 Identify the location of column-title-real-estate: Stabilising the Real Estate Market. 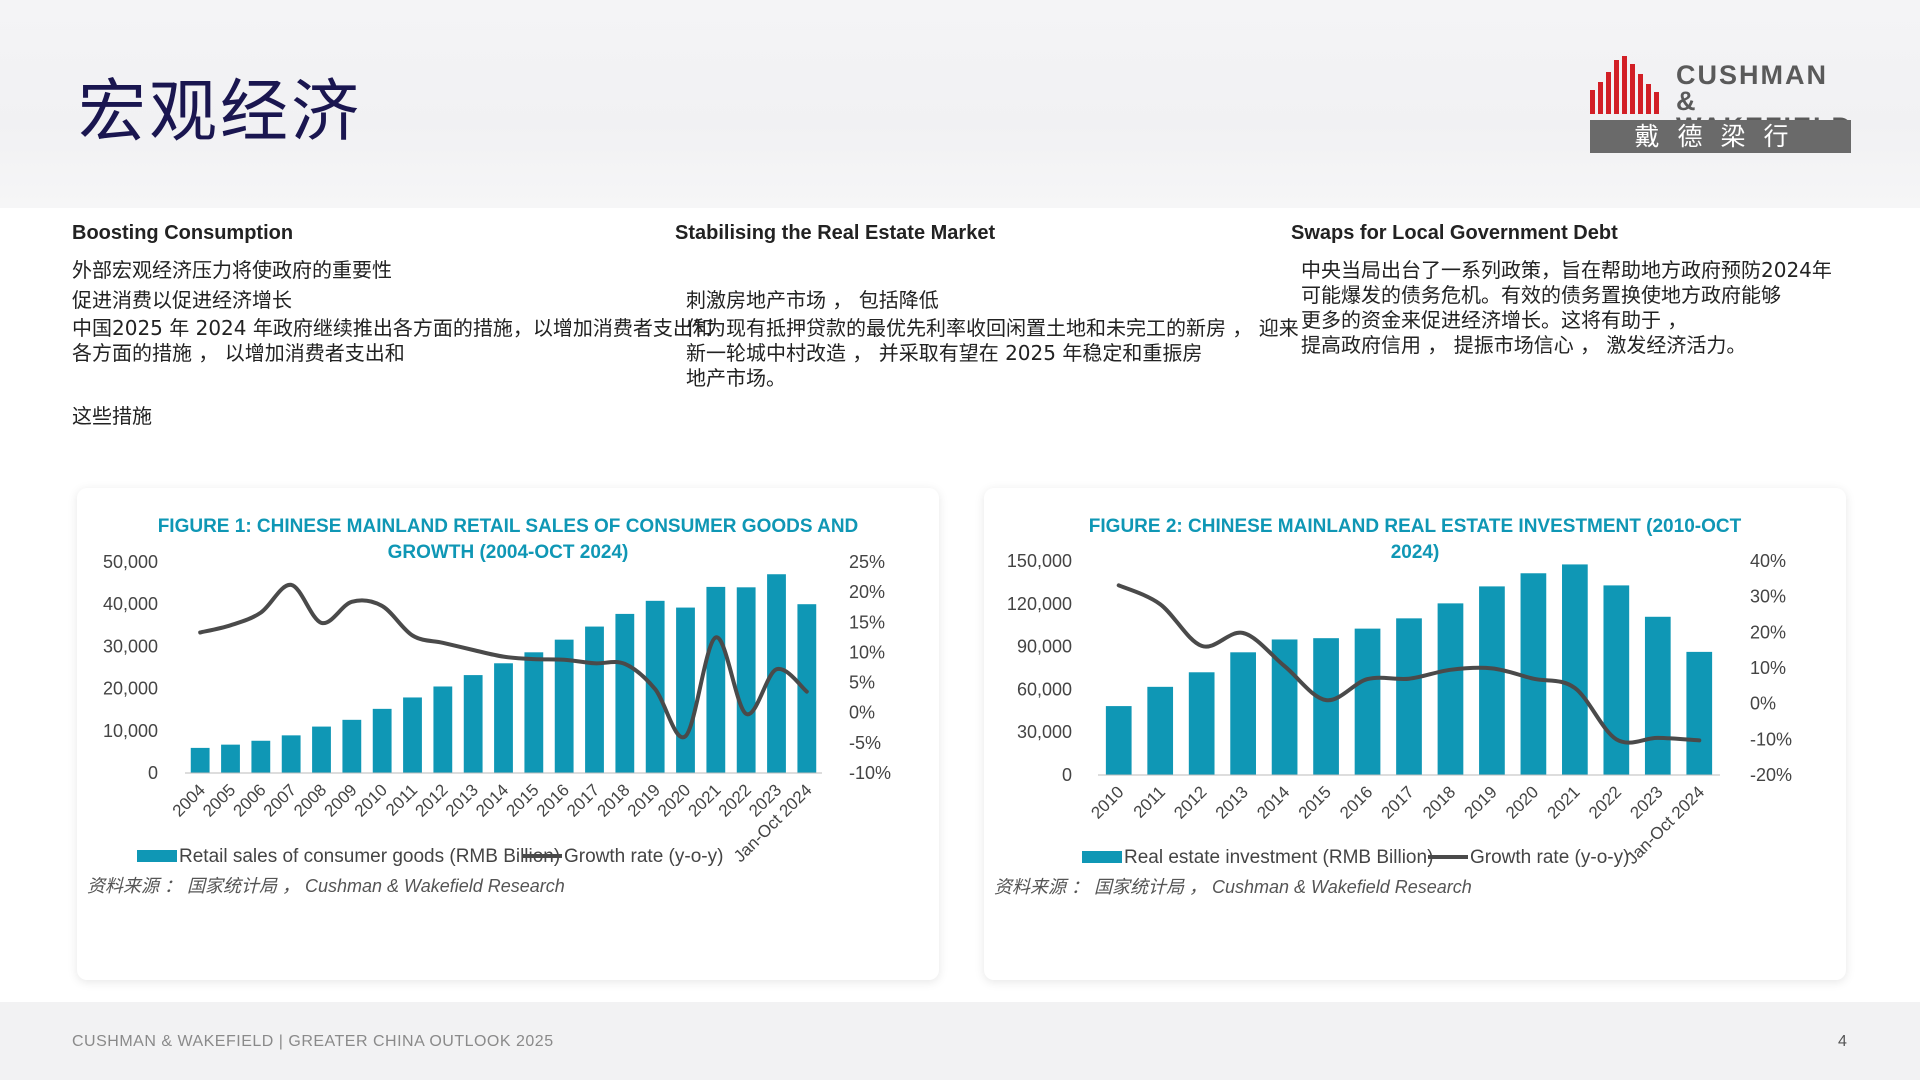
(835, 233).